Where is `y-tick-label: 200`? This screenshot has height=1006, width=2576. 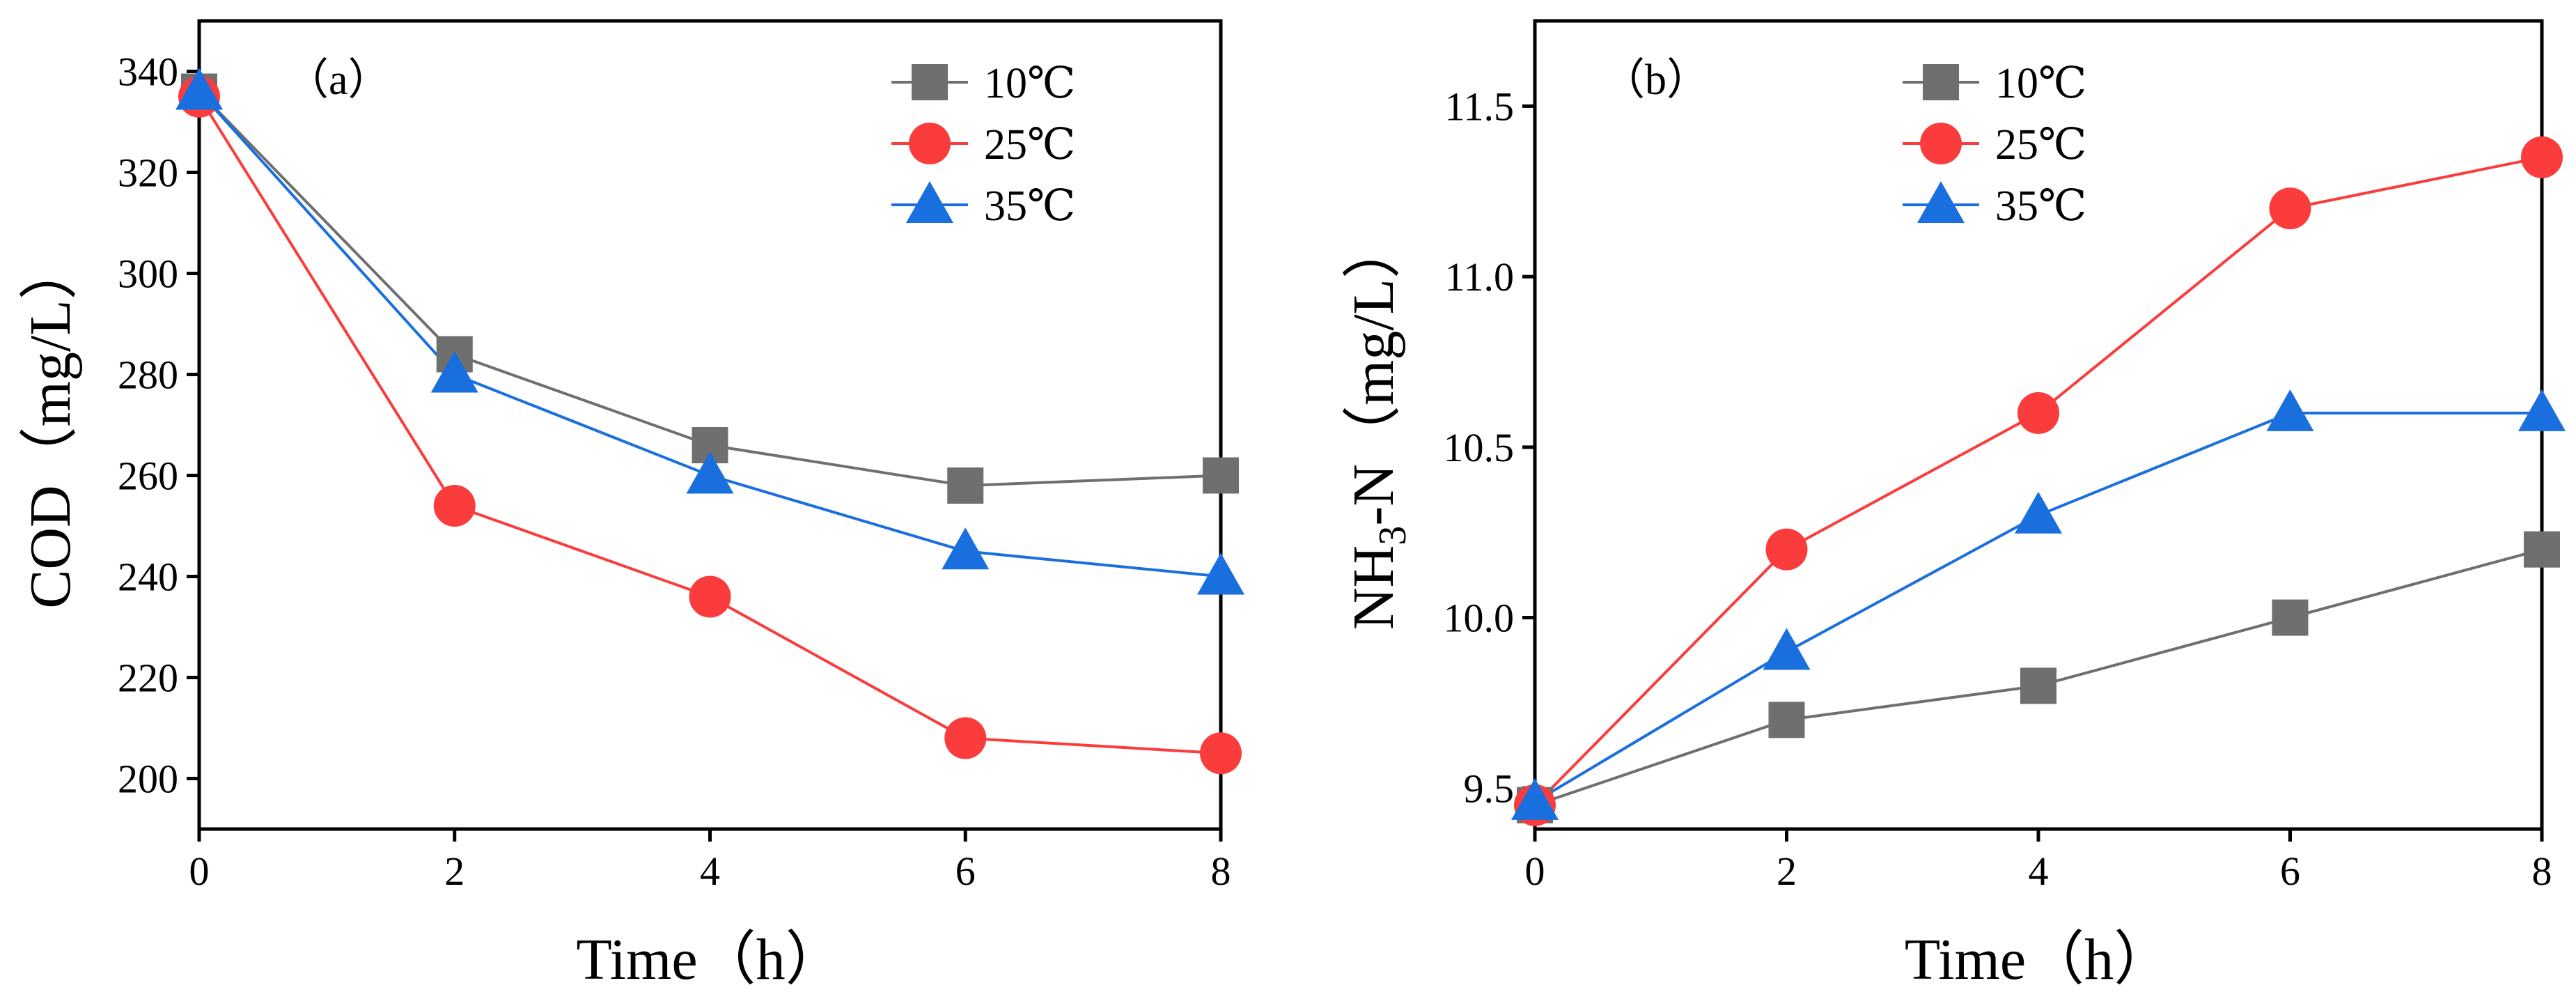 y-tick-label: 200 is located at coordinates (148, 779).